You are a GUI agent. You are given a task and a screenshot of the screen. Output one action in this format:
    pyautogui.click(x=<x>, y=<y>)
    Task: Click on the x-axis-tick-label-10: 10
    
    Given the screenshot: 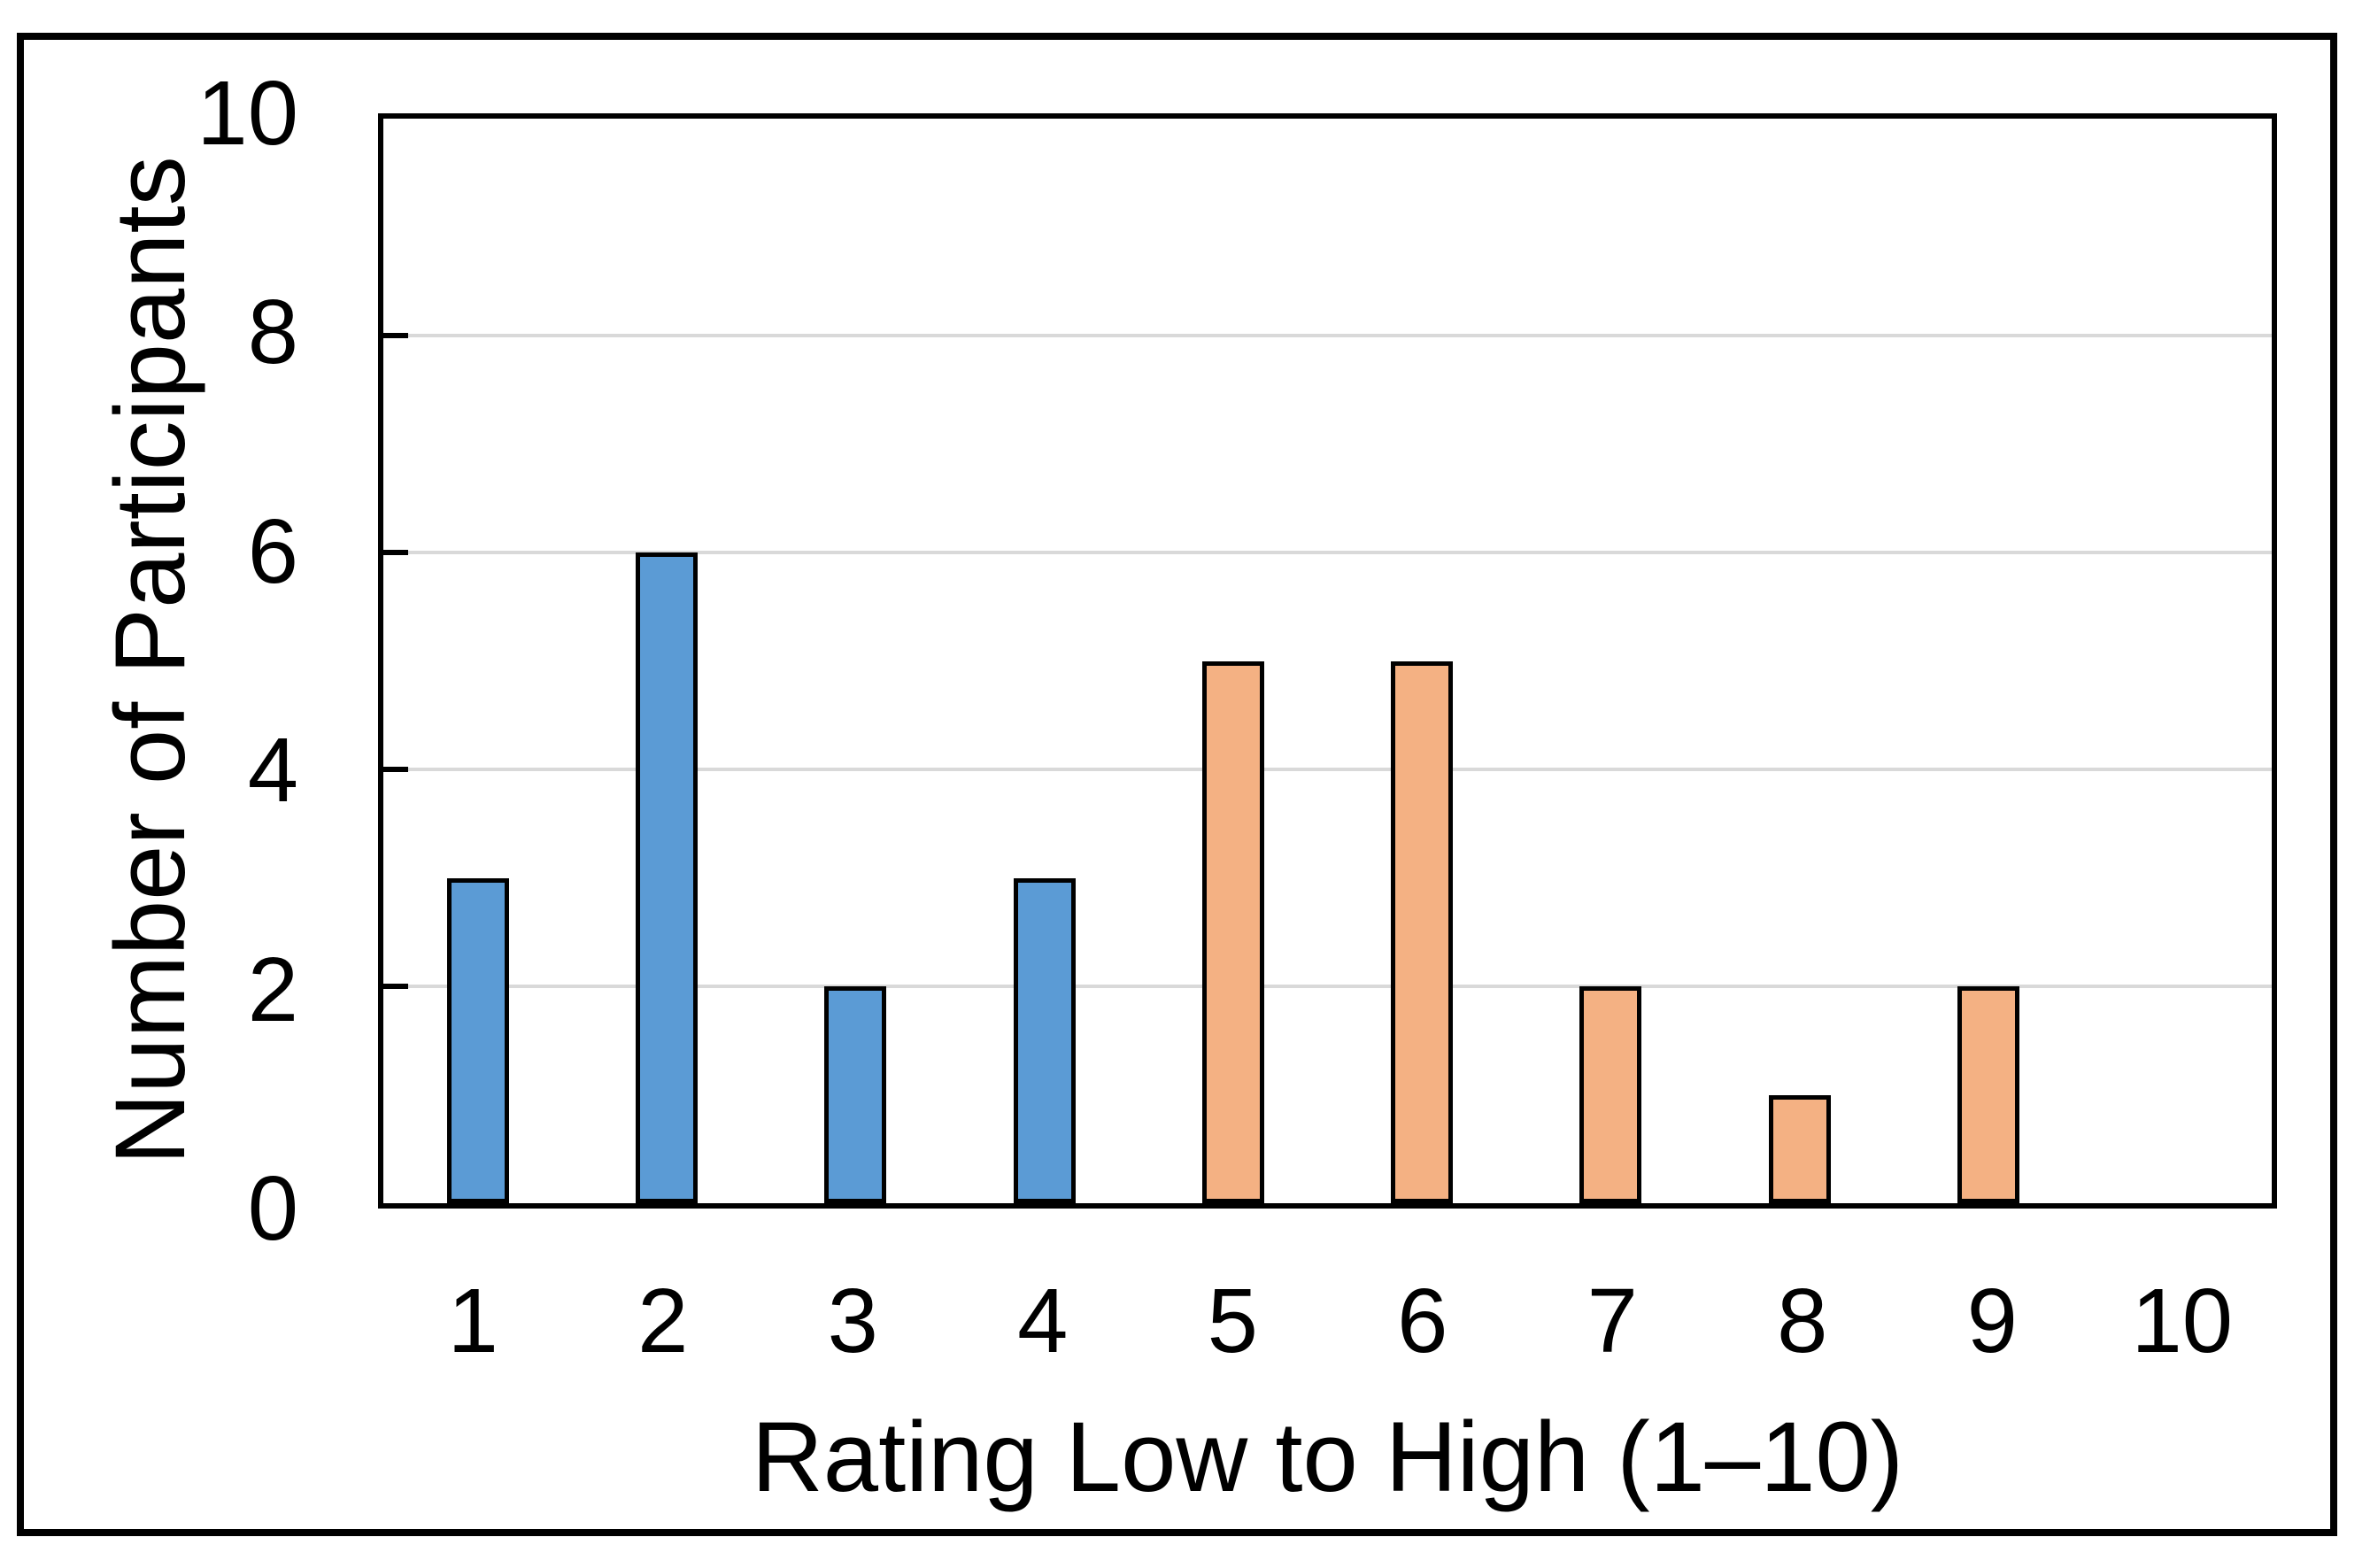 What is the action you would take?
    pyautogui.click(x=2182, y=1321)
    